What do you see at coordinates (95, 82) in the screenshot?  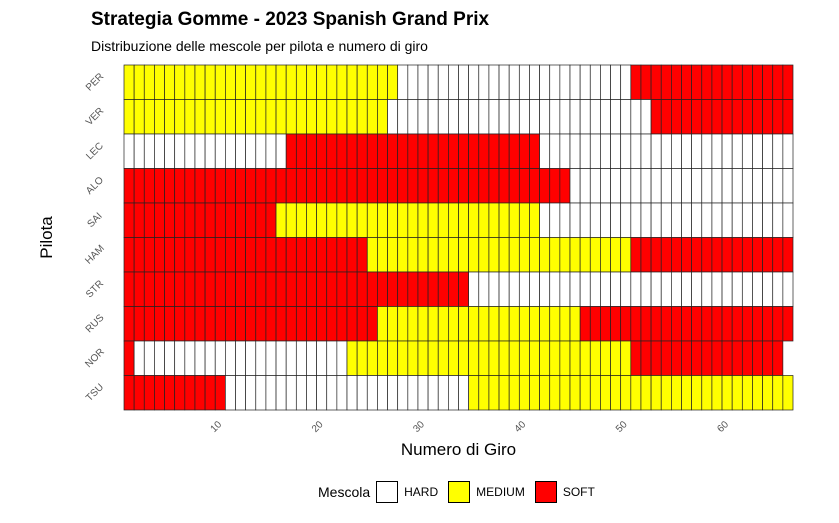 I see `y-tick-label: PER` at bounding box center [95, 82].